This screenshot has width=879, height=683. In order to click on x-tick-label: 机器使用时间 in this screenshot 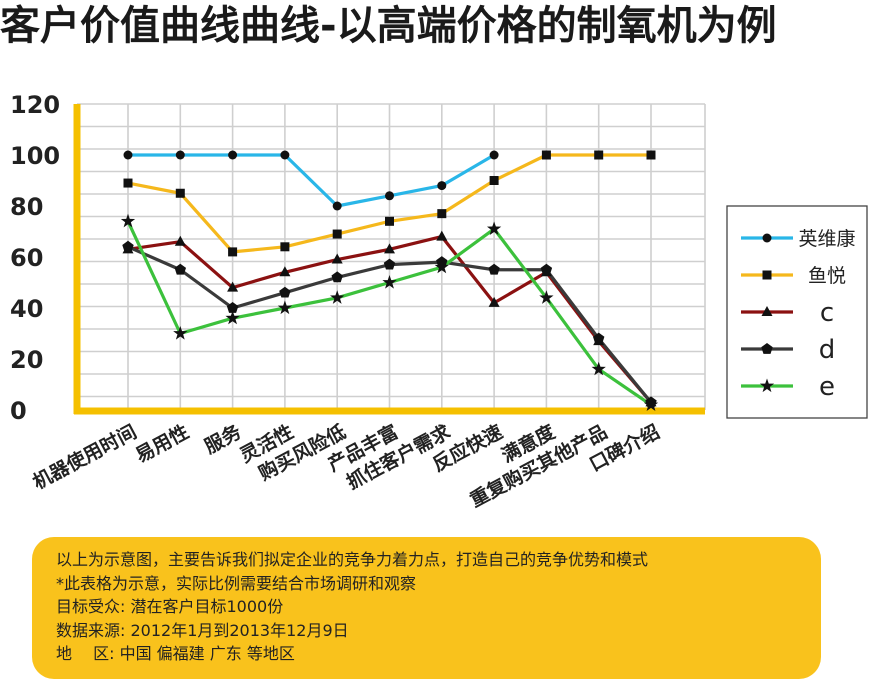, I will do `click(84, 457)`.